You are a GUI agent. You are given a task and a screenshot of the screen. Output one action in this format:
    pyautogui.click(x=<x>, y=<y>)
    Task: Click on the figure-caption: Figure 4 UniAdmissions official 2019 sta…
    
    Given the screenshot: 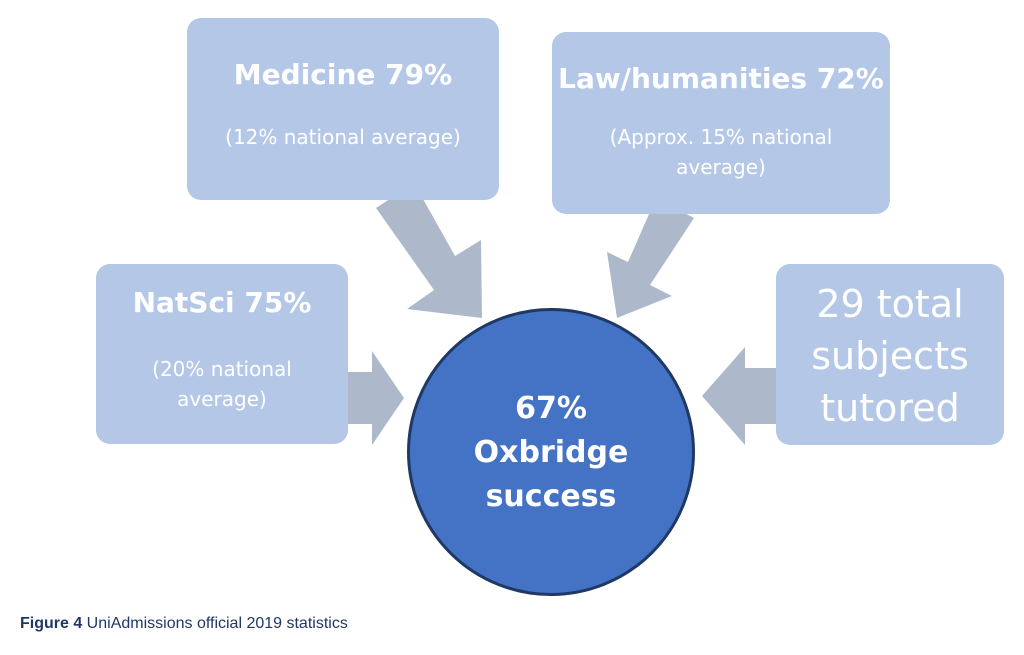 What is the action you would take?
    pyautogui.click(x=184, y=624)
    